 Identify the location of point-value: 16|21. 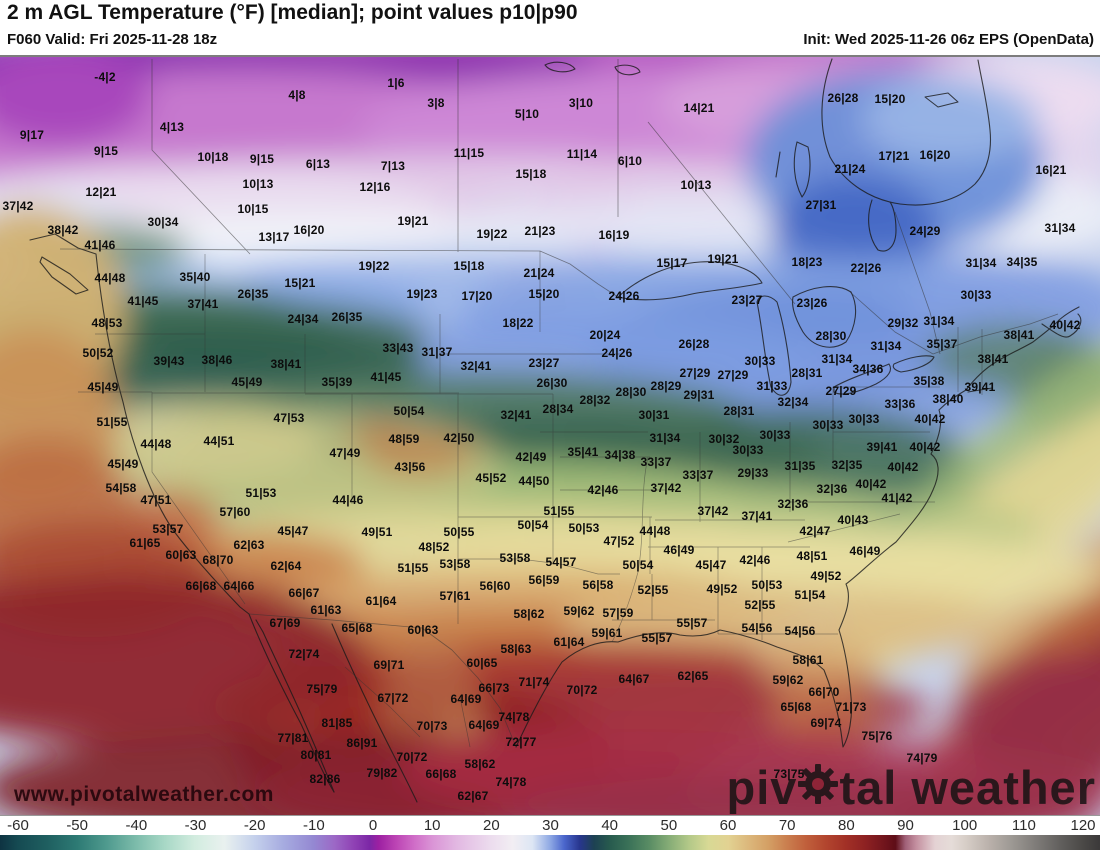
(1051, 170).